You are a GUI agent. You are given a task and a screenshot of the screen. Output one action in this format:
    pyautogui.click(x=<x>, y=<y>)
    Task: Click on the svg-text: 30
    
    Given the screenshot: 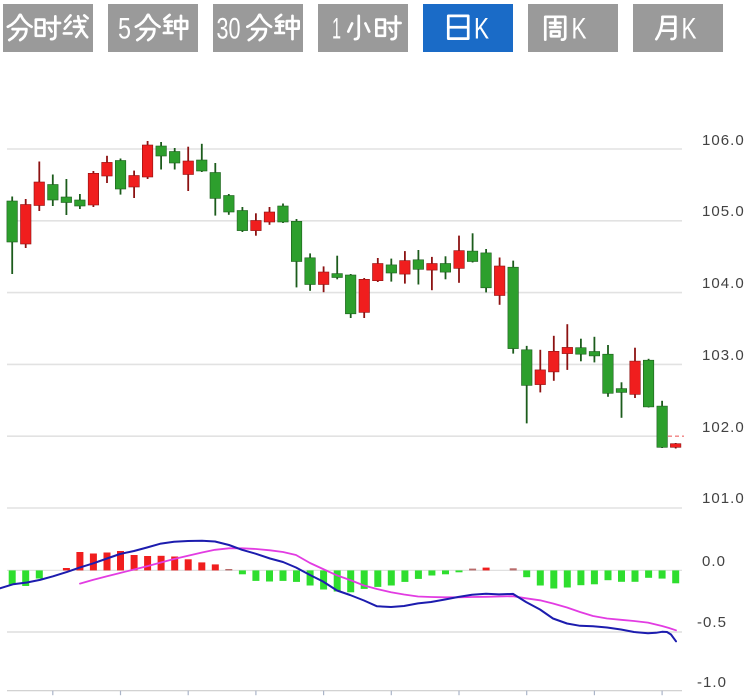 What is the action you would take?
    pyautogui.click(x=229, y=29)
    